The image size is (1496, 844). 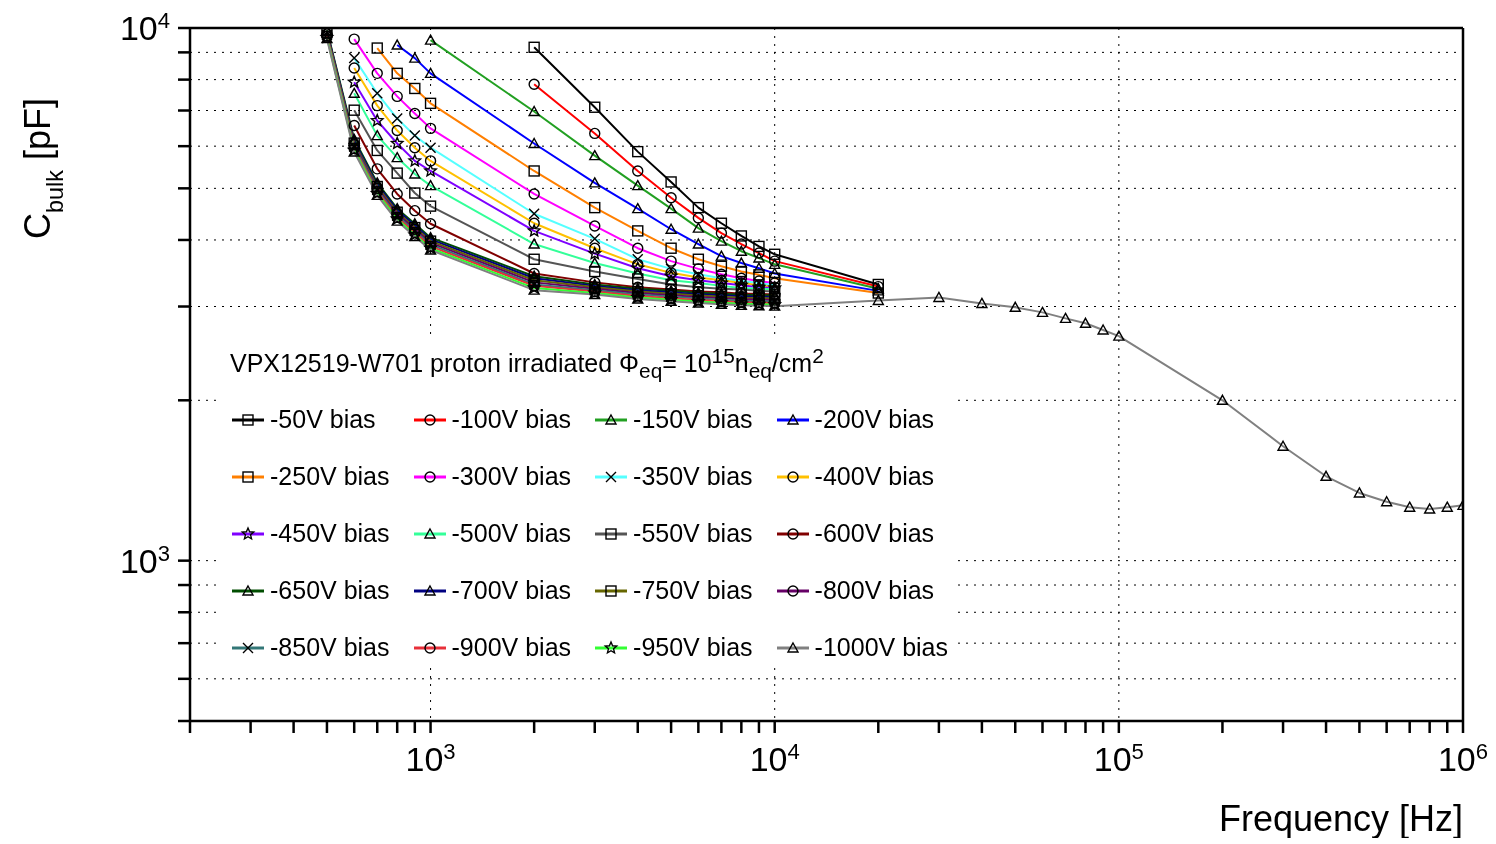 What do you see at coordinates (323, 420) in the screenshot?
I see `legend-label: -50V bias` at bounding box center [323, 420].